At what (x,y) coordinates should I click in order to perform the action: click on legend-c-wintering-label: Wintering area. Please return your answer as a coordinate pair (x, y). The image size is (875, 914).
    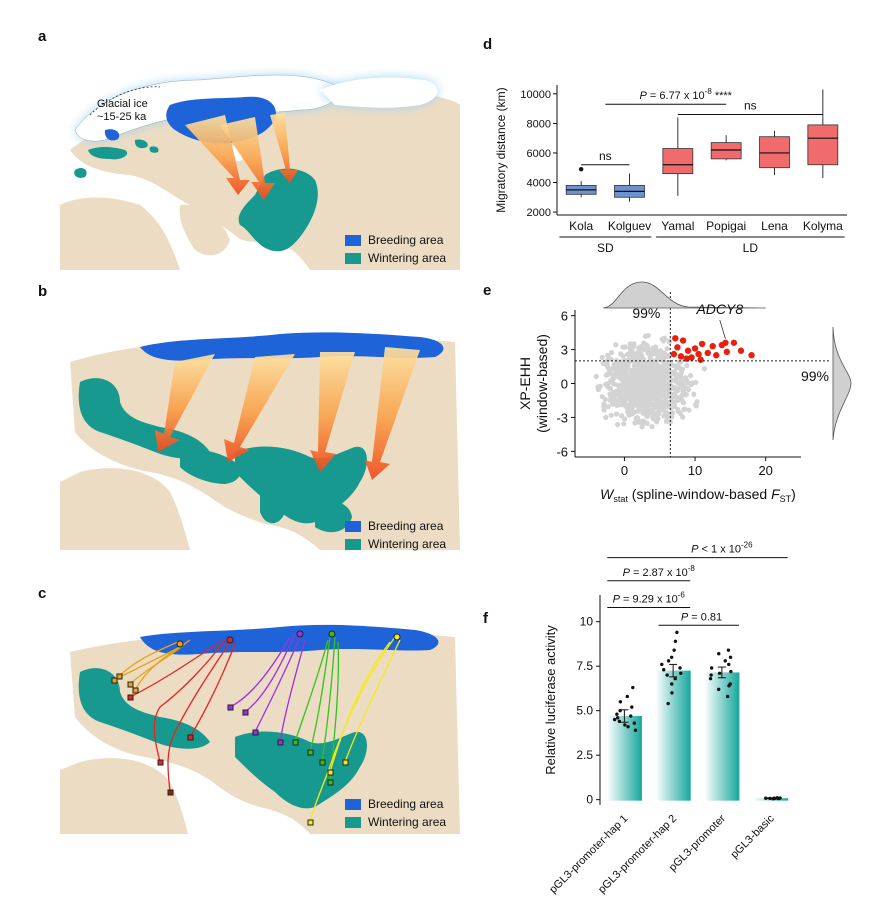
    Looking at the image, I should click on (407, 822).